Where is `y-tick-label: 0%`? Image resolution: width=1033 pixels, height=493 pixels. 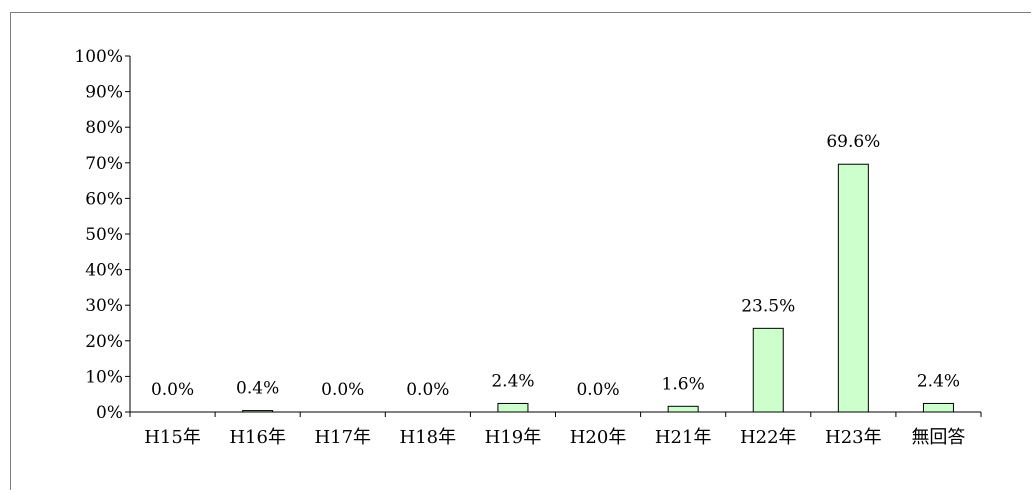 y-tick-label: 0% is located at coordinates (109, 413).